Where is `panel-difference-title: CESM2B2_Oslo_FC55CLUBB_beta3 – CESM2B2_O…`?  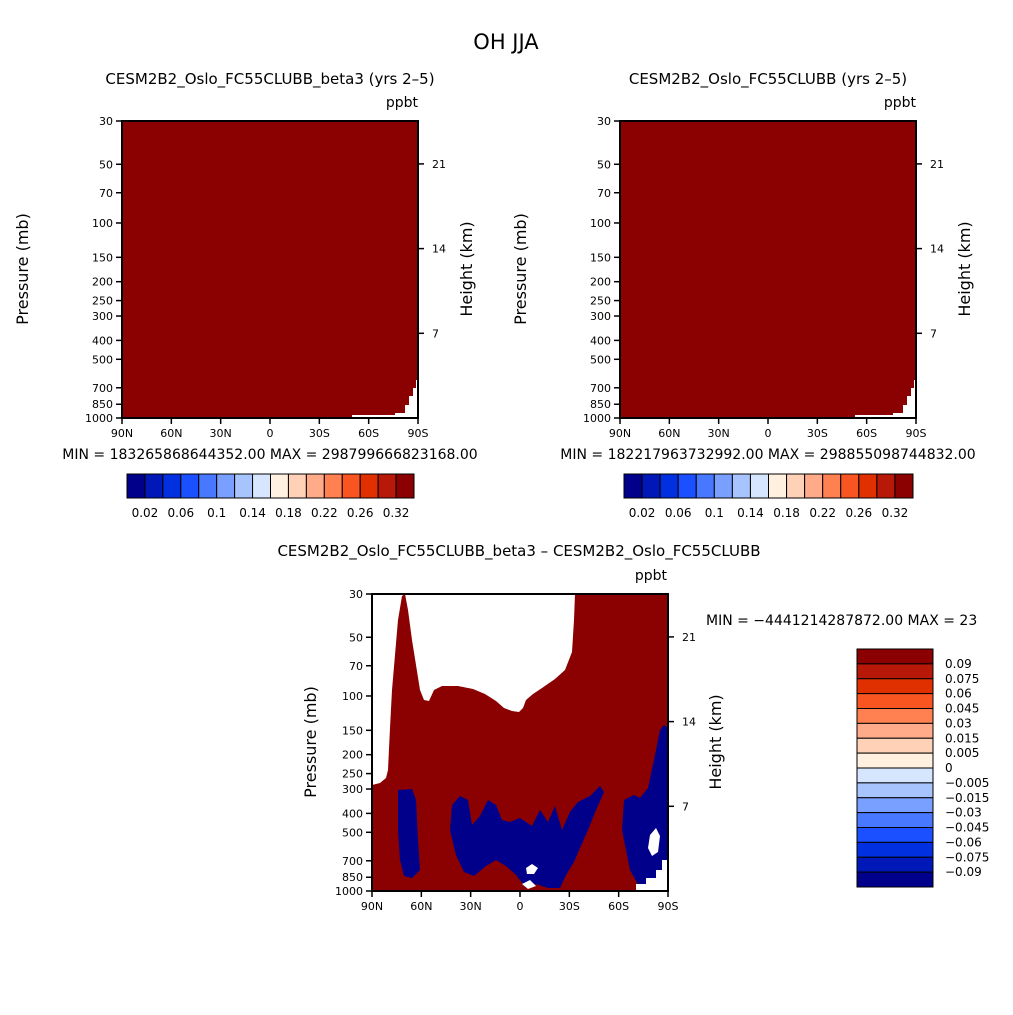
panel-difference-title: CESM2B2_Oslo_FC55CLUBB_beta3 – CESM2B2_O… is located at coordinates (518, 551).